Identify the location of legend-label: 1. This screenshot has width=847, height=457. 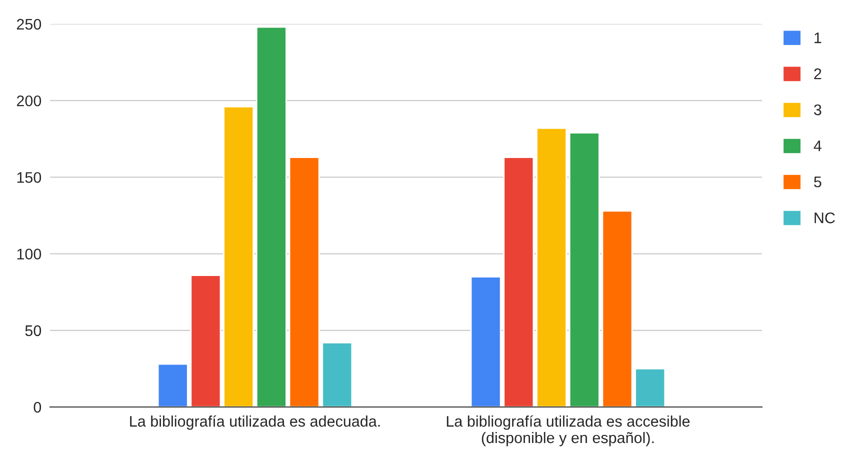
(818, 38).